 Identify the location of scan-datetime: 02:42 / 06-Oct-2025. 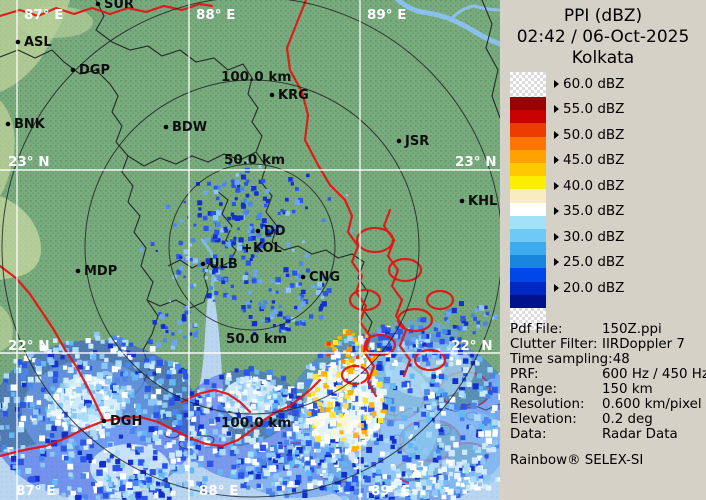
(603, 37).